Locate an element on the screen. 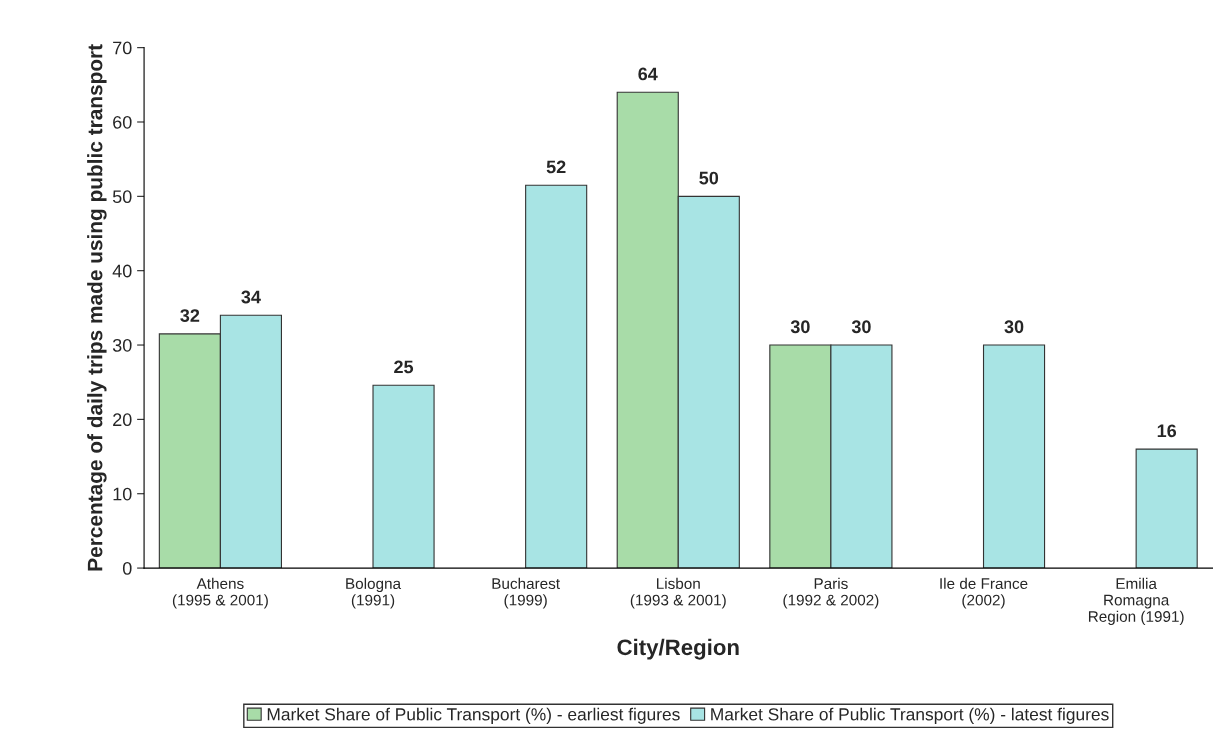 This screenshot has width=1221, height=733. y-tick-label: 70 is located at coordinates (122, 48).